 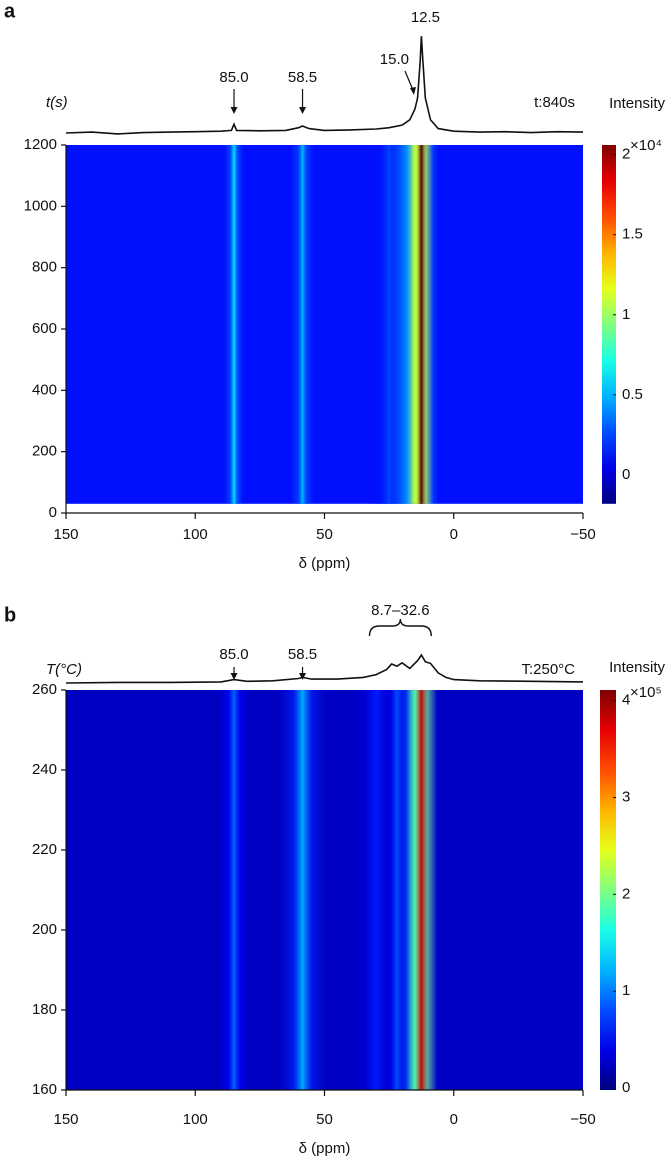 I want to click on peak-label: 15.0, so click(x=394, y=59).